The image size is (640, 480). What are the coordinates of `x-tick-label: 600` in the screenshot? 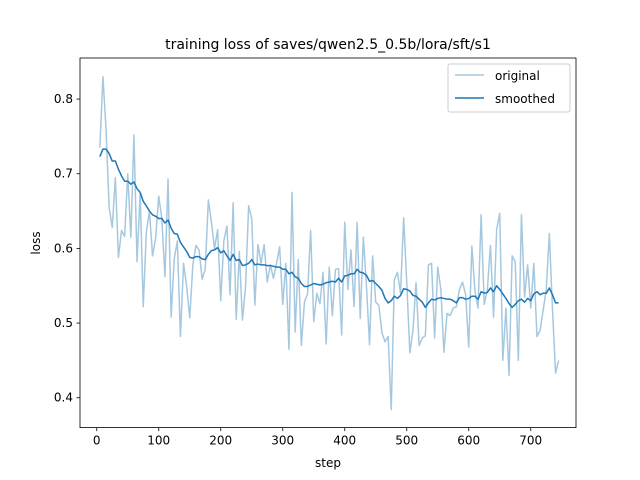 It's located at (468, 441).